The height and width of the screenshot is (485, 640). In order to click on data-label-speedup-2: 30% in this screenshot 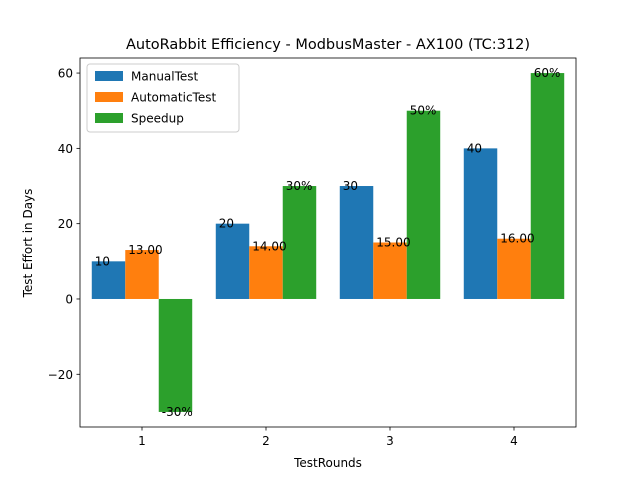, I will do `click(299, 186)`.